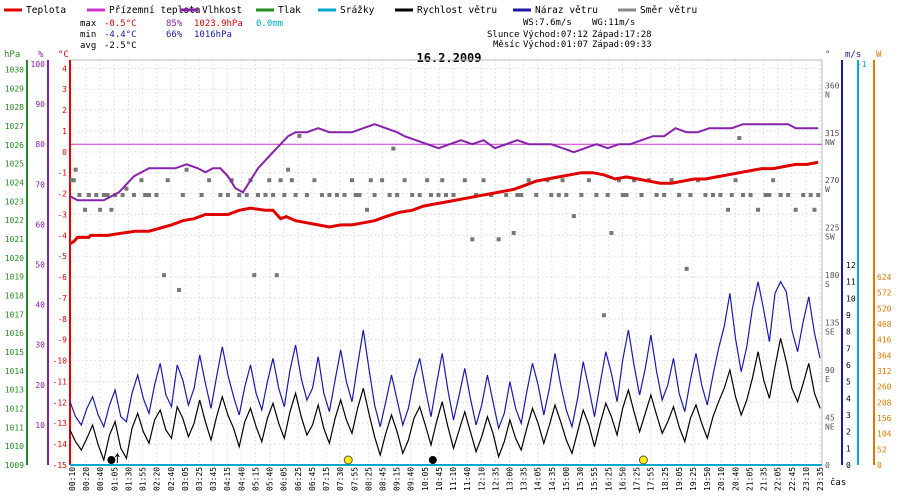 The height and width of the screenshot is (500, 900). What do you see at coordinates (764, 479) in the screenshot?
I see `x-tick-label: 21:35` at bounding box center [764, 479].